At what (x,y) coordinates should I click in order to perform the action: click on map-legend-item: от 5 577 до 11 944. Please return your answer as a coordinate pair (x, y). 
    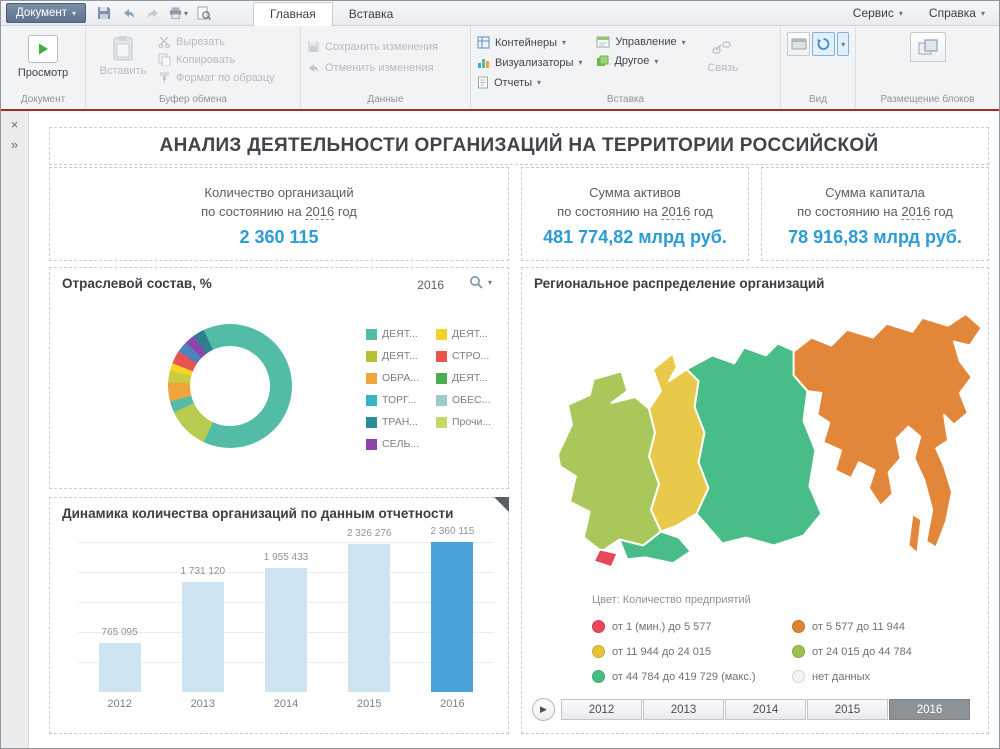
    Looking at the image, I should click on (892, 626).